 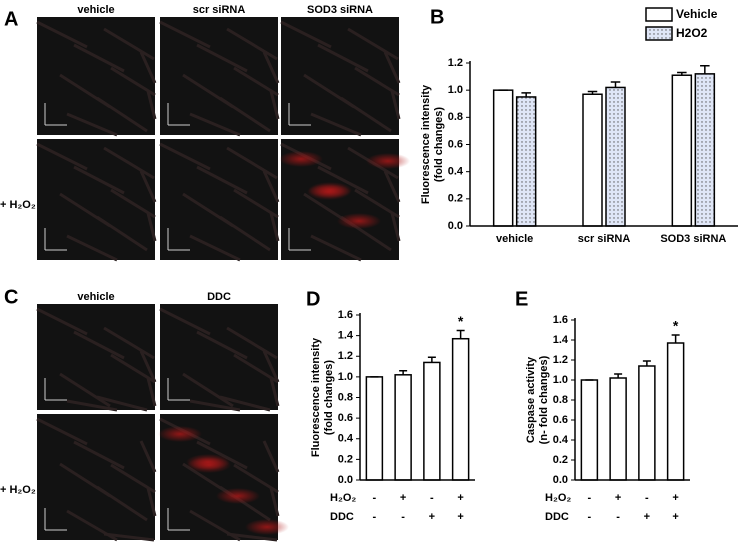 What do you see at coordinates (342, 517) in the screenshot?
I see `condition-label: DDC` at bounding box center [342, 517].